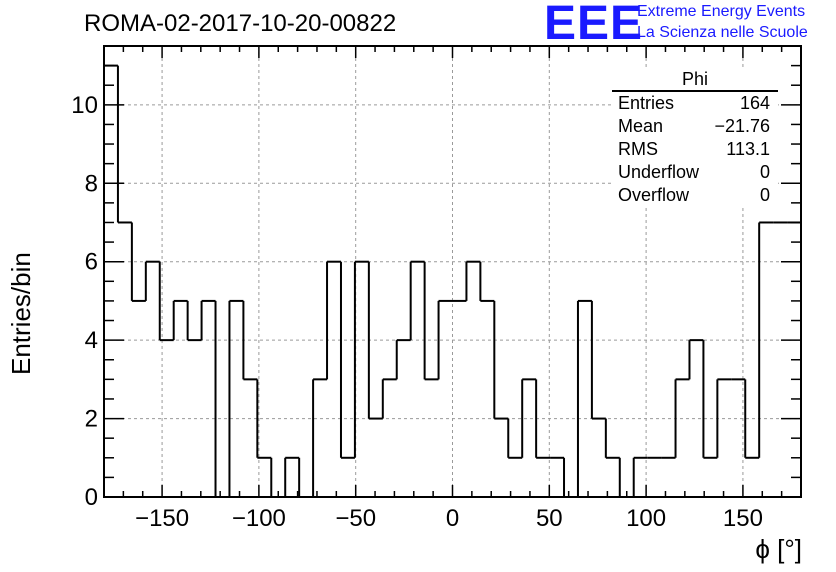 Image resolution: width=836 pixels, height=572 pixels. What do you see at coordinates (91, 183) in the screenshot?
I see `y-tick-label: 8` at bounding box center [91, 183].